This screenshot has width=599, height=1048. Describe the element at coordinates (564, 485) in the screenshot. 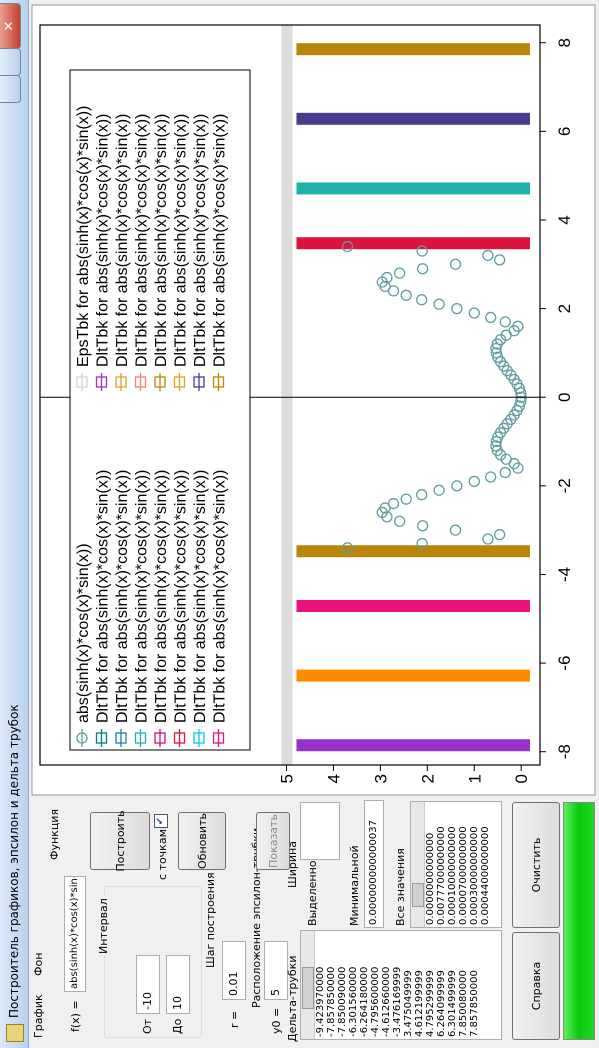

I see `x-tick-label: -2` at that location.